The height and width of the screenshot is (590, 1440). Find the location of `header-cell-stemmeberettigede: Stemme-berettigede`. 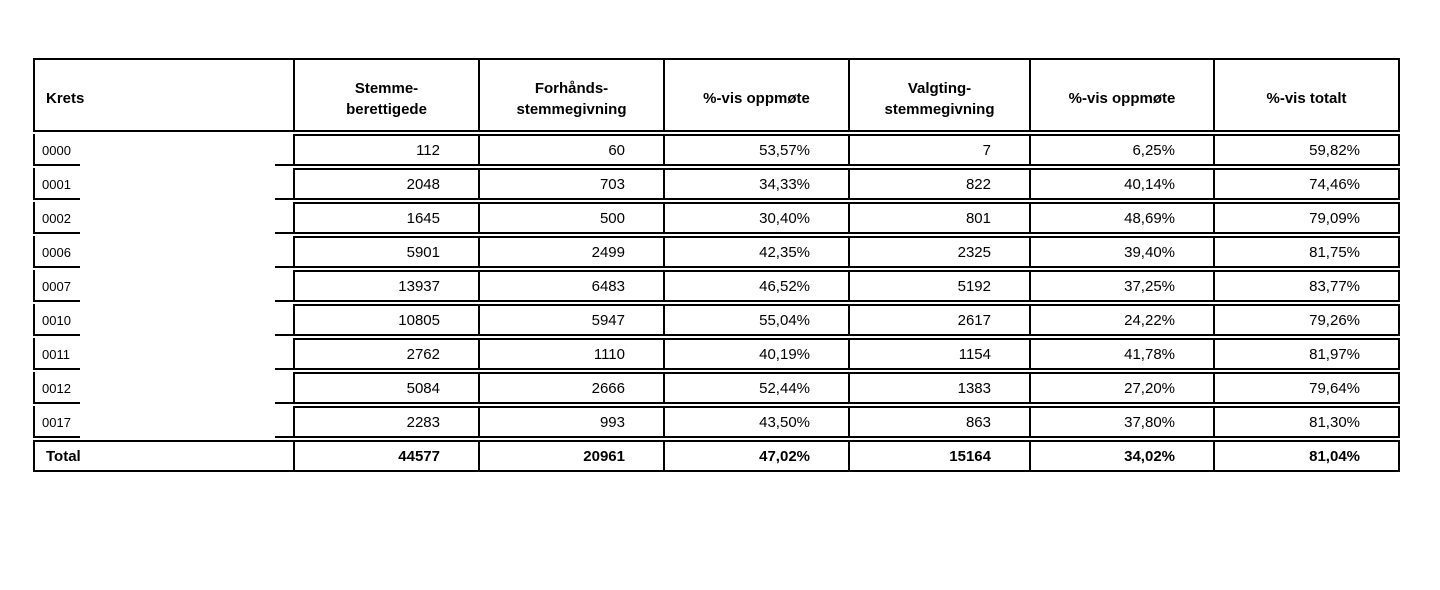

header-cell-stemmeberettigede: Stemme-berettigede is located at coordinates (387, 95).